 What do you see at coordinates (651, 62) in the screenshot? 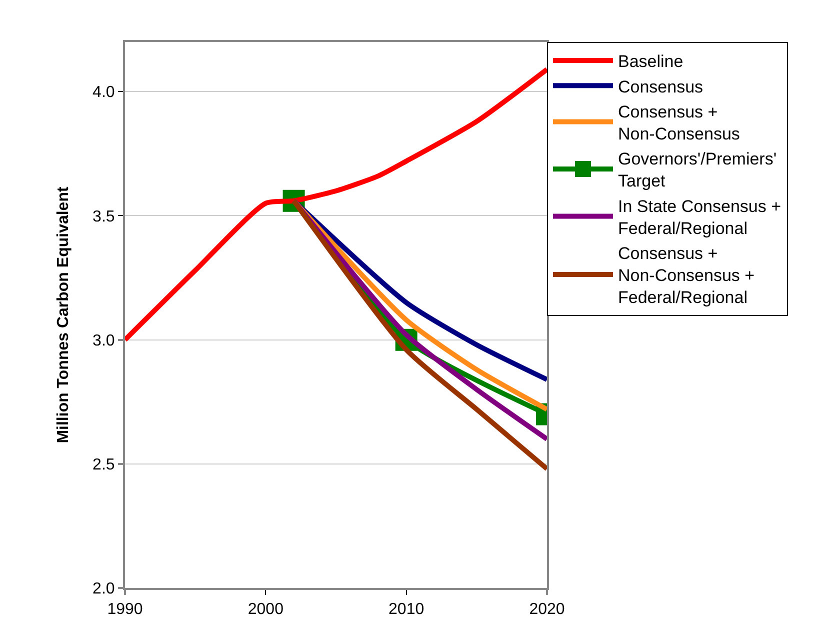
I see `legend-label: Baseline` at bounding box center [651, 62].